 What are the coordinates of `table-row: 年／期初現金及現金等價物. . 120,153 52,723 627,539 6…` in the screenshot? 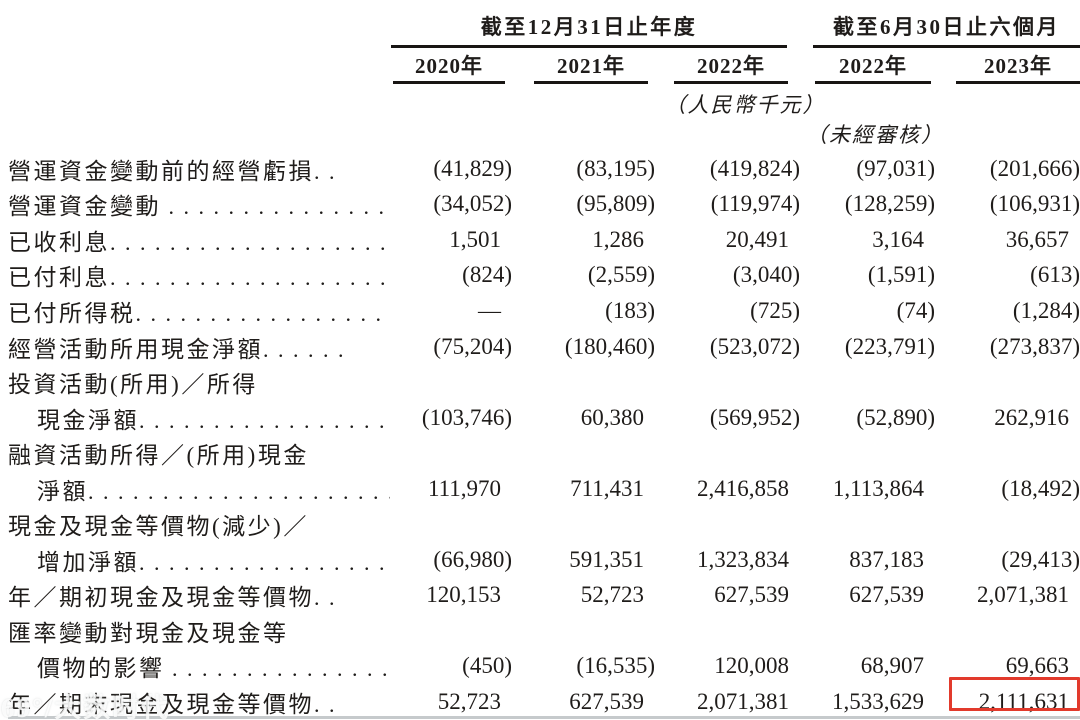 It's located at (544, 596).